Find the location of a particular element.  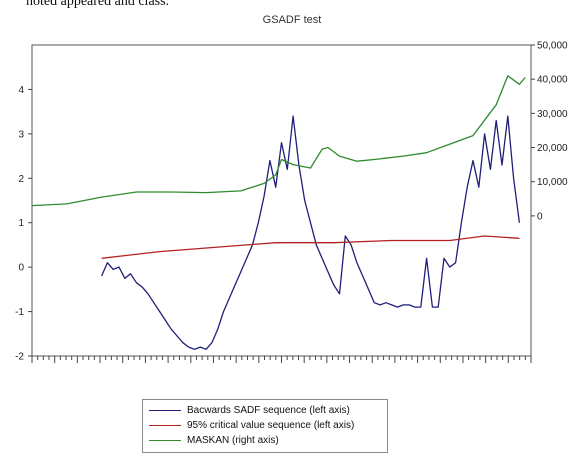

left-axis-tick-label: 1 is located at coordinates (21, 223).